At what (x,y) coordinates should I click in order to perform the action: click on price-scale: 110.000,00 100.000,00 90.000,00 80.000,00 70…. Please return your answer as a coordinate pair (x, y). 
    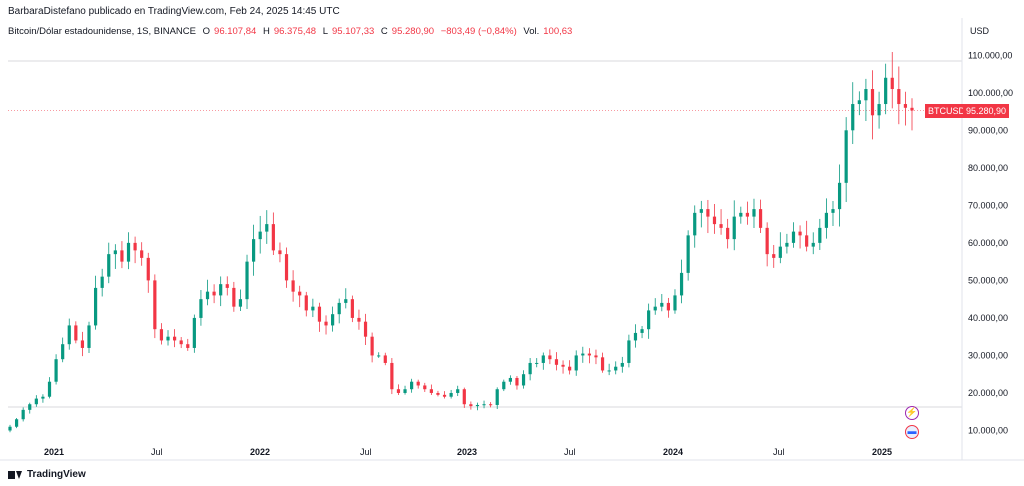
    Looking at the image, I should click on (990, 242).